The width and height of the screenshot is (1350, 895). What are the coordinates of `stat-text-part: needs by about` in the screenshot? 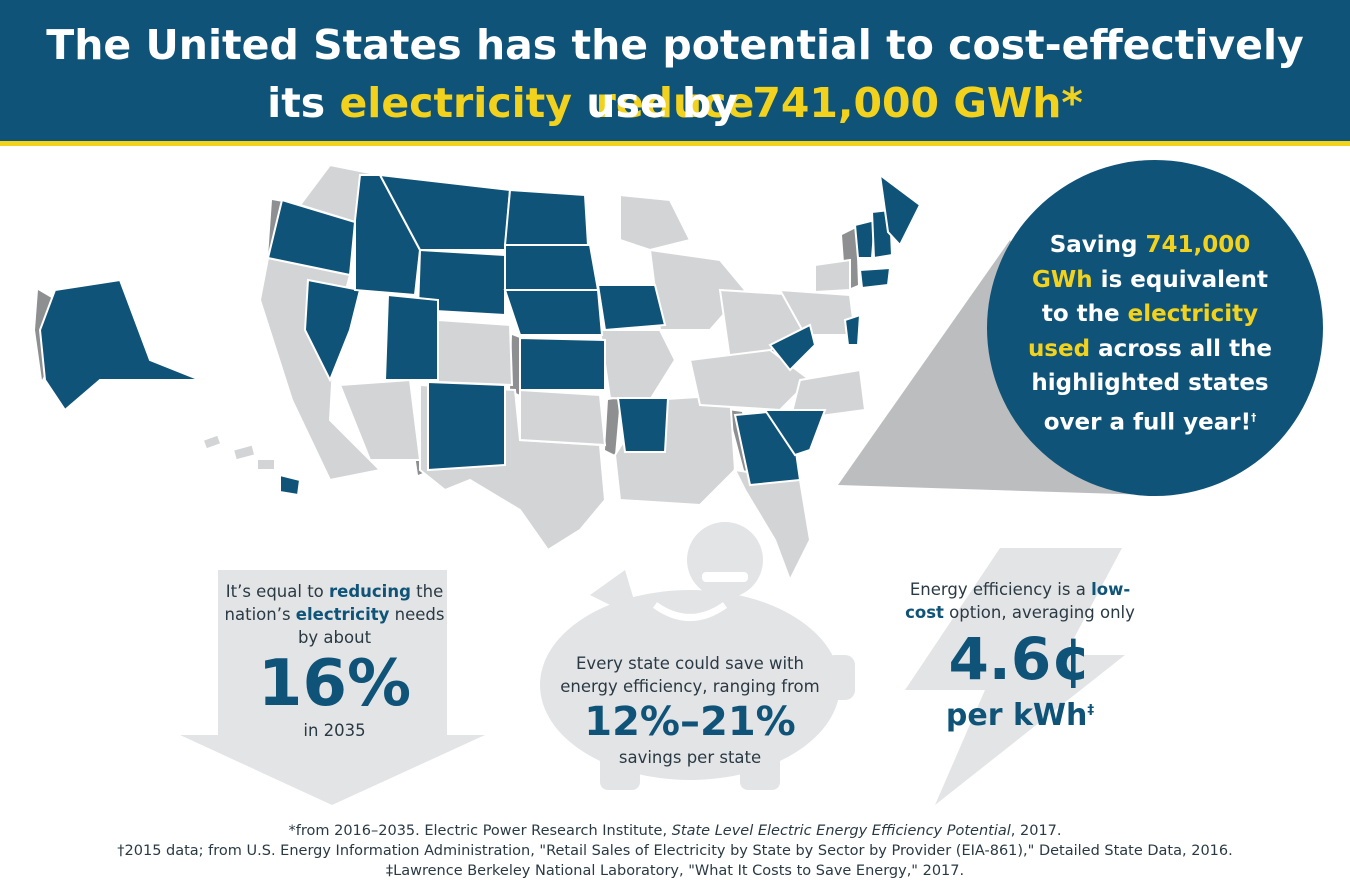 It's located at (371, 626).